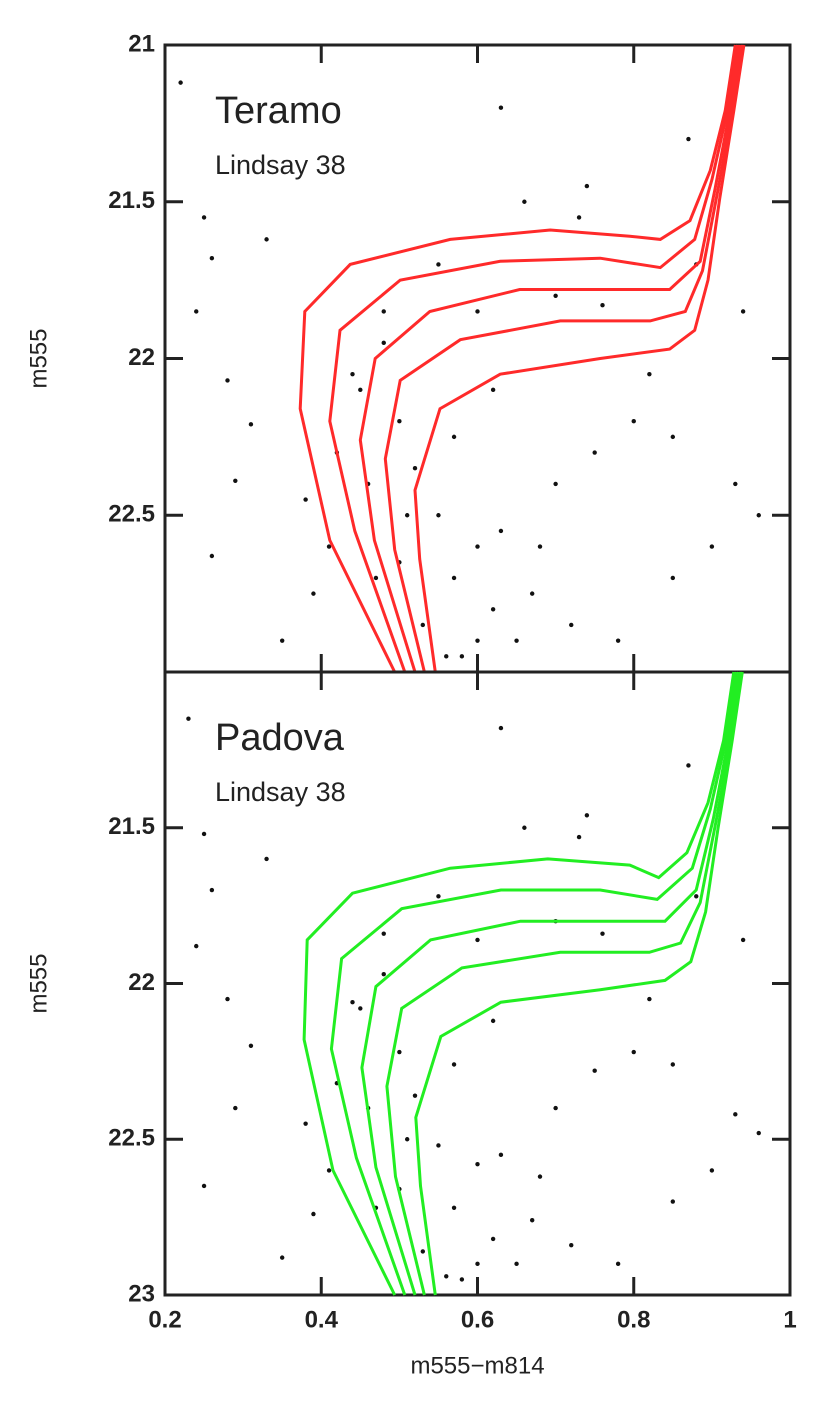  What do you see at coordinates (280, 792) in the screenshot?
I see `annotation-subtitle: Lindsay 38` at bounding box center [280, 792].